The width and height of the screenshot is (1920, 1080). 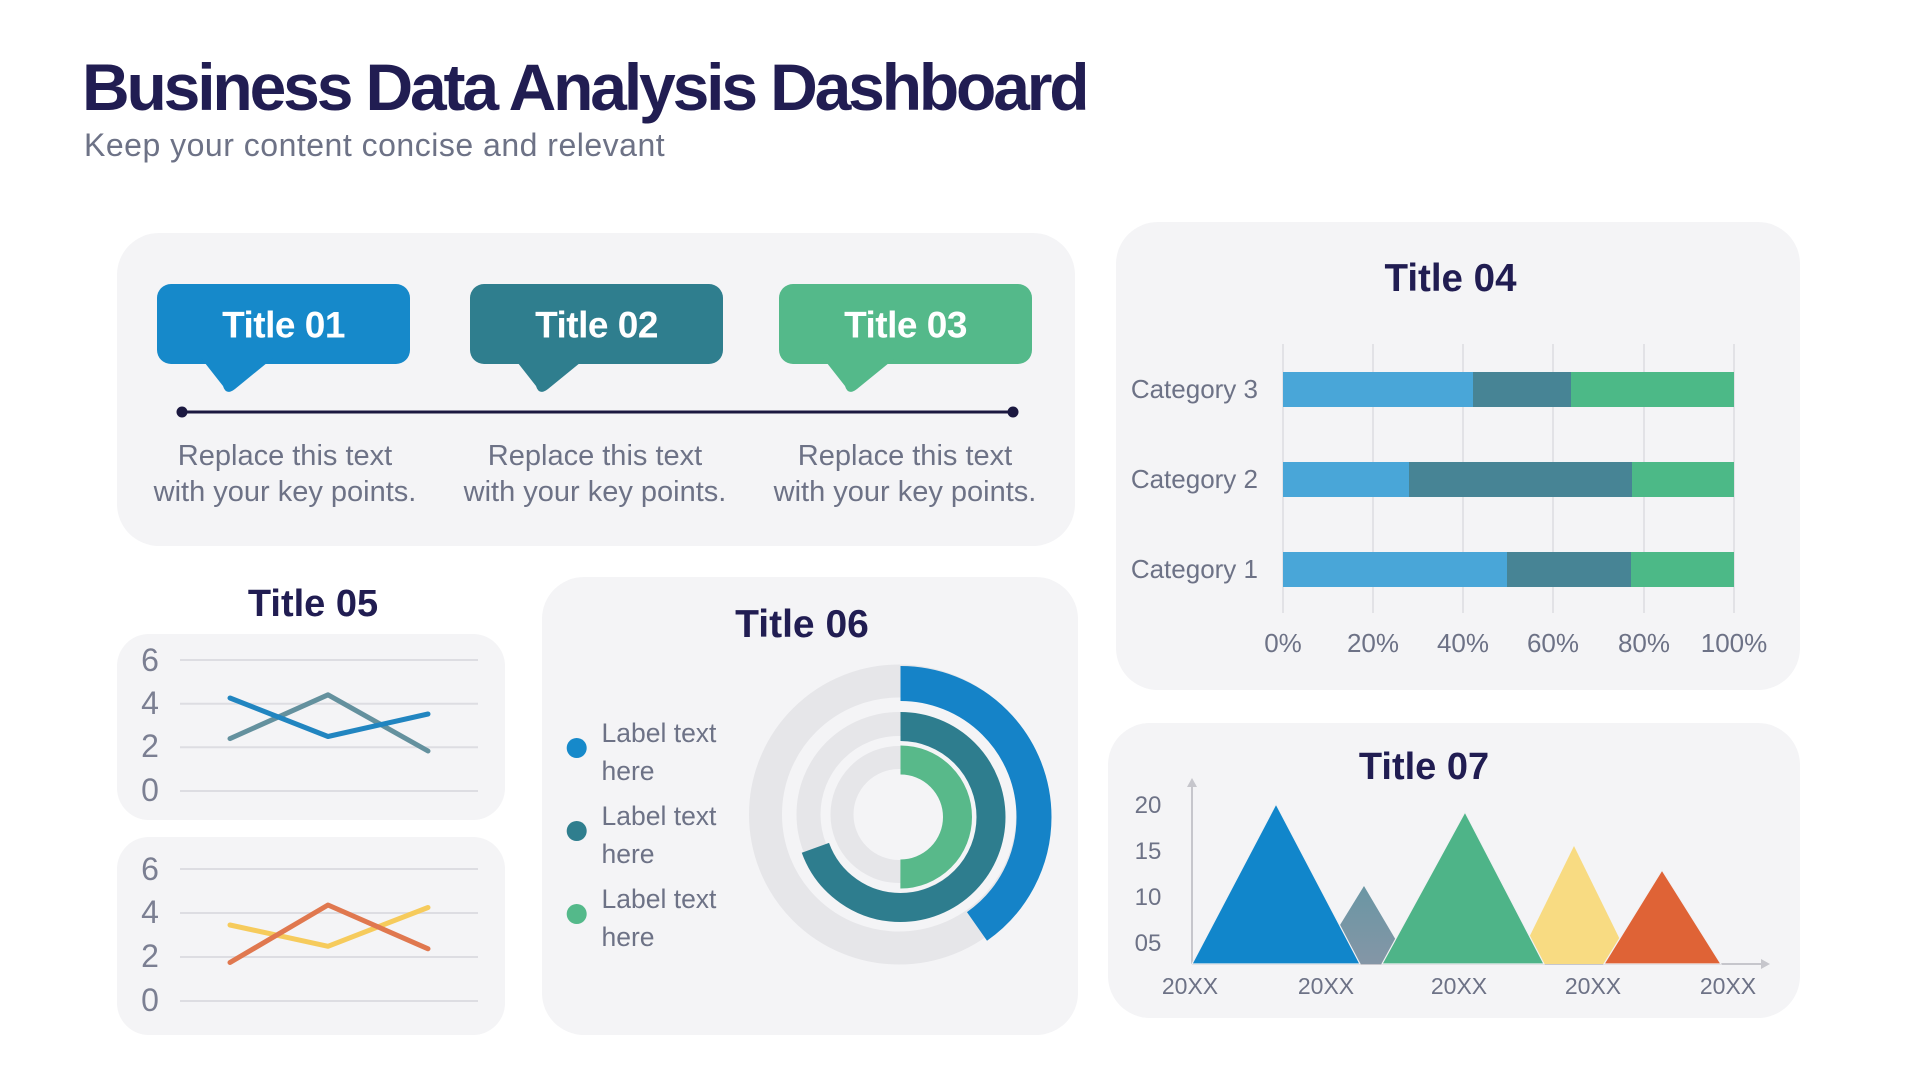 I want to click on svg-text: 15, so click(x=1148, y=851).